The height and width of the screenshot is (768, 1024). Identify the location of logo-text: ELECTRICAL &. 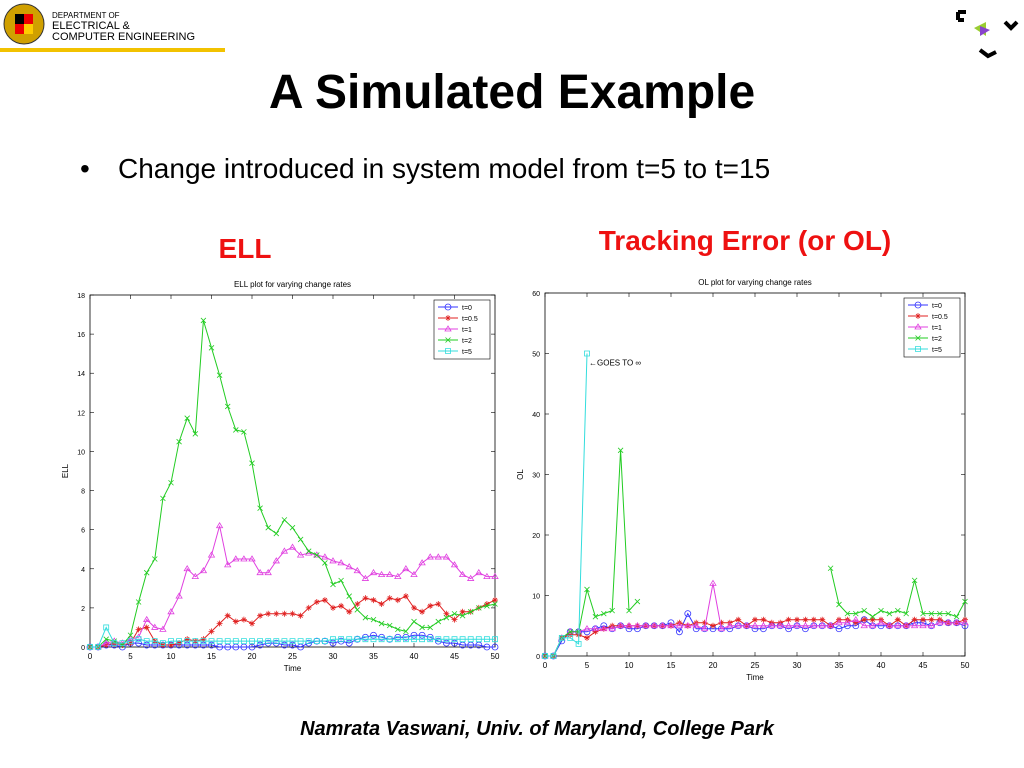
(91, 26).